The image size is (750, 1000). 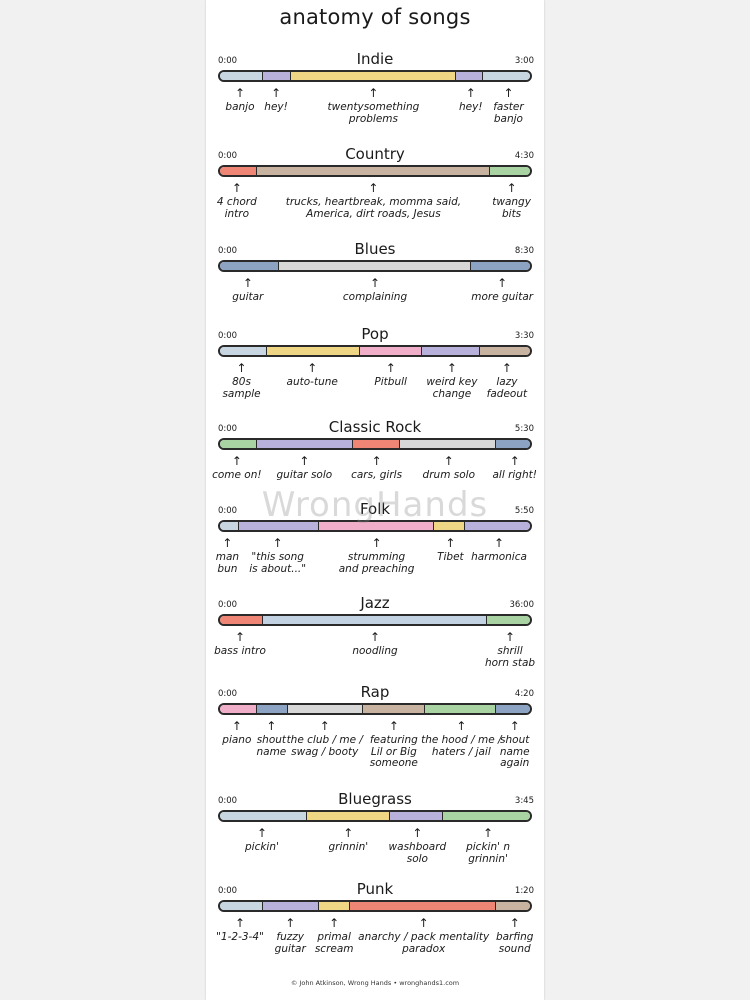 I want to click on end-time: 3:45, so click(x=524, y=801).